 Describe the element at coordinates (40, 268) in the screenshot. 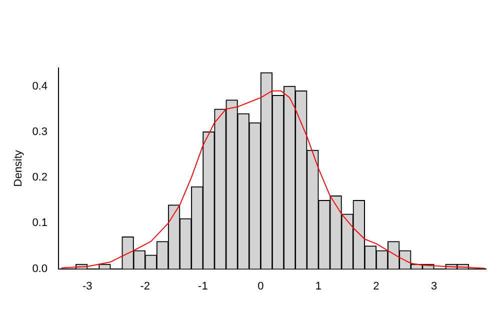

I see `y-tick-label: 0.0` at that location.